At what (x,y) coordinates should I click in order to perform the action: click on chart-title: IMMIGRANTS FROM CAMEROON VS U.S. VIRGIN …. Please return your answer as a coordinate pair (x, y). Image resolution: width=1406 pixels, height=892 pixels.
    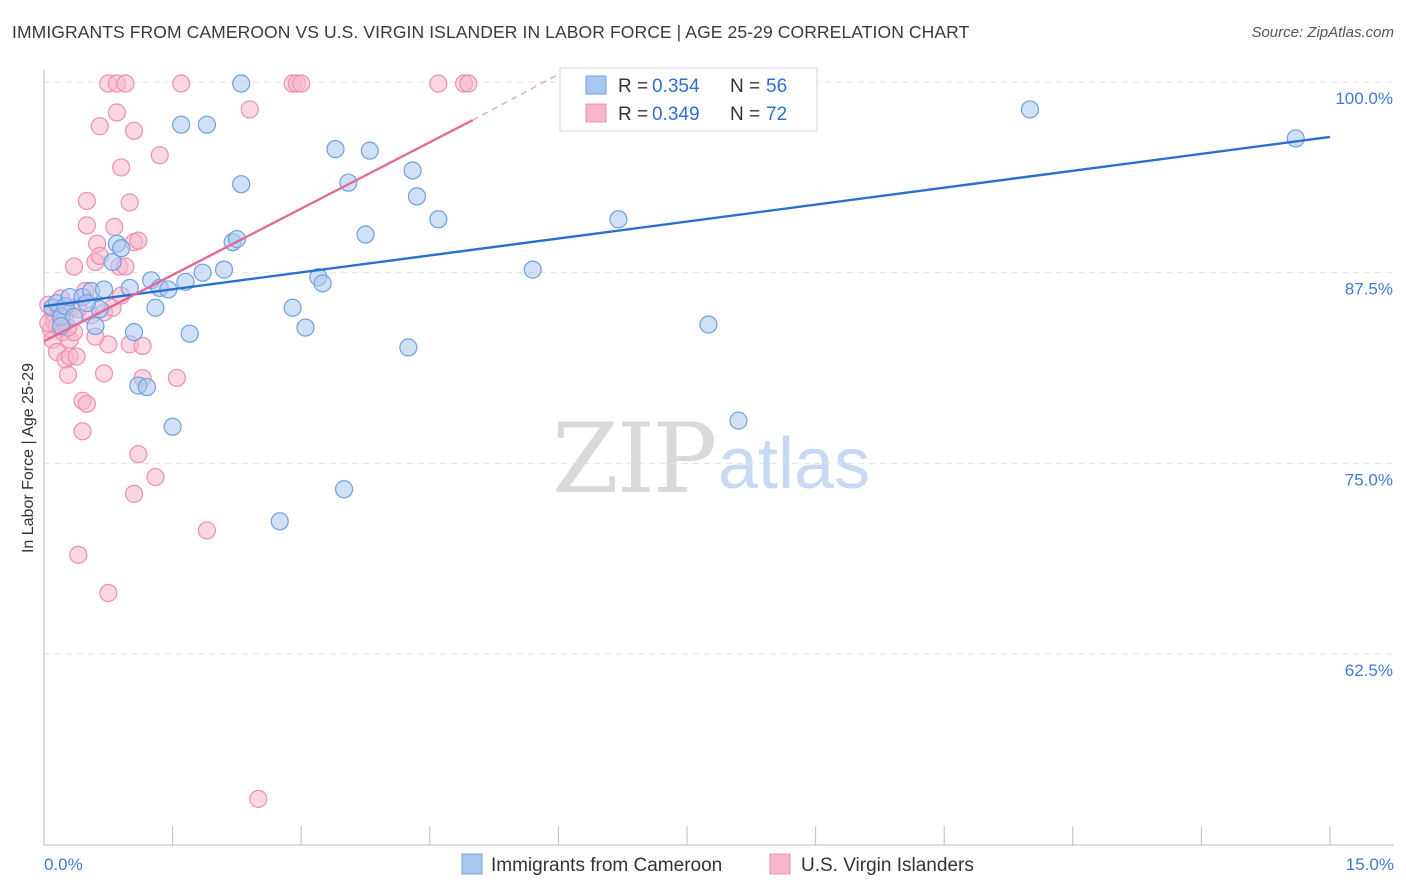
    Looking at the image, I should click on (491, 32).